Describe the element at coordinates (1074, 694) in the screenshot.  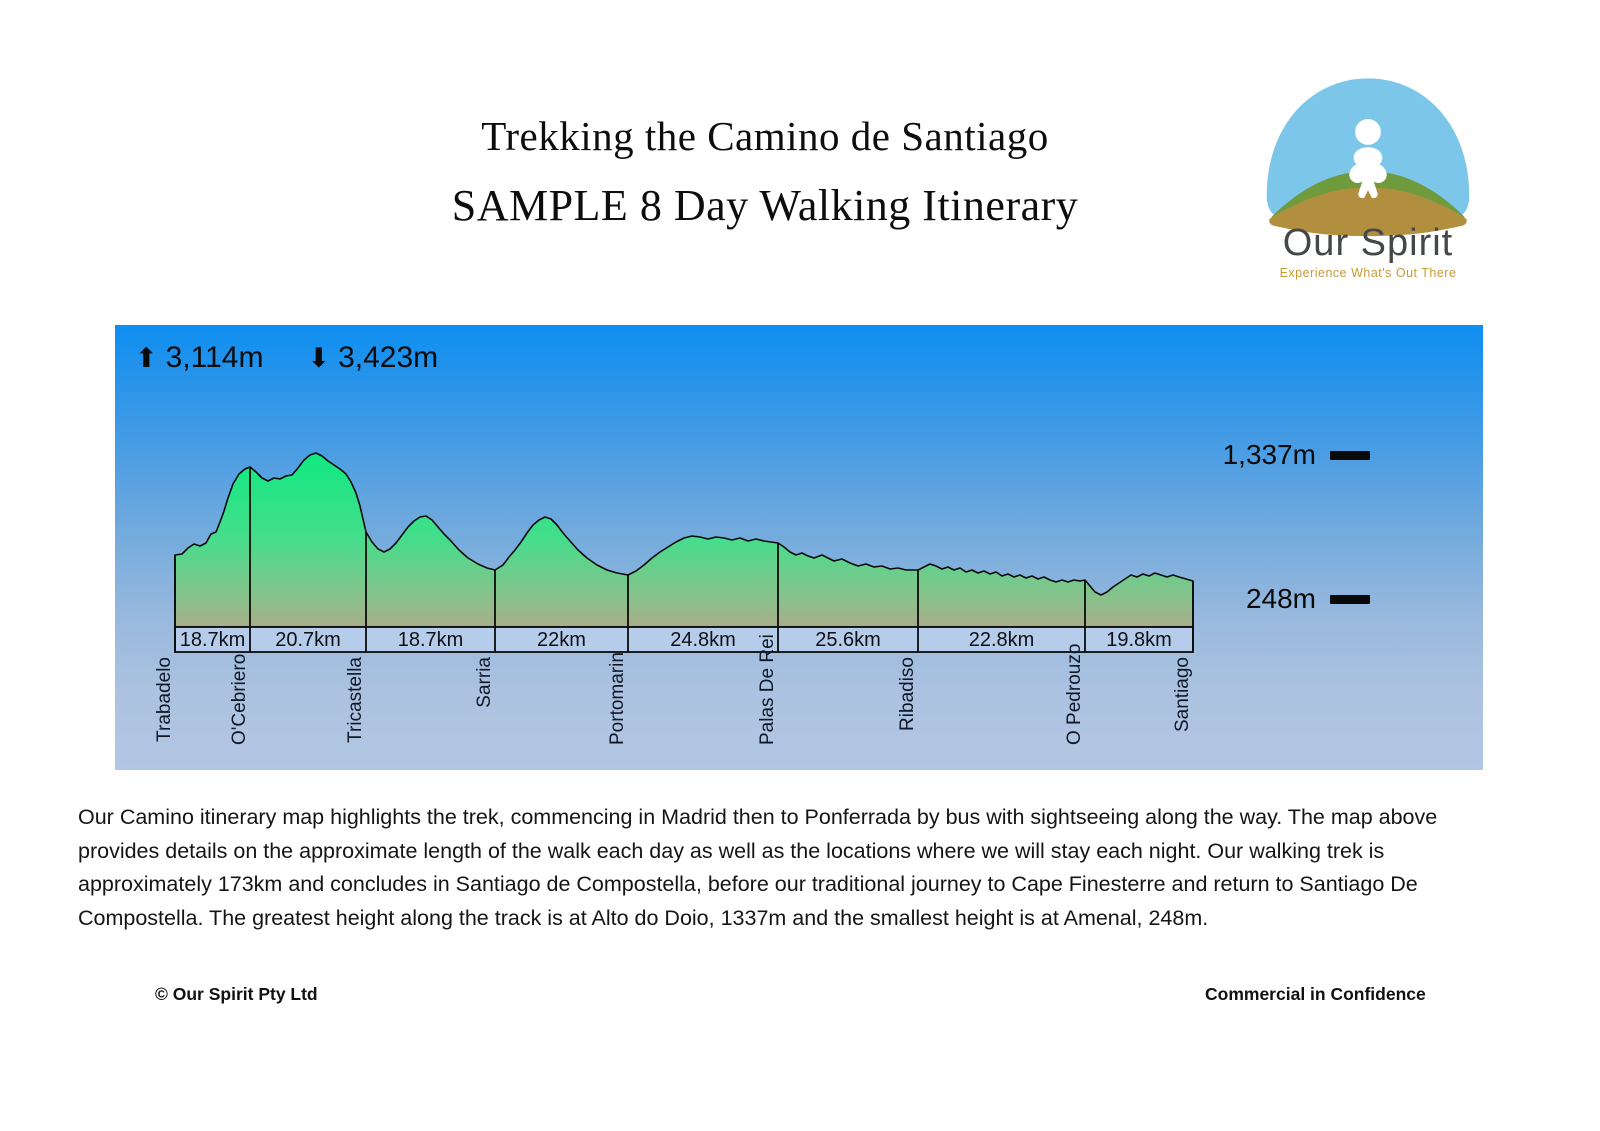
I see `location-label: O Pedrouzo` at that location.